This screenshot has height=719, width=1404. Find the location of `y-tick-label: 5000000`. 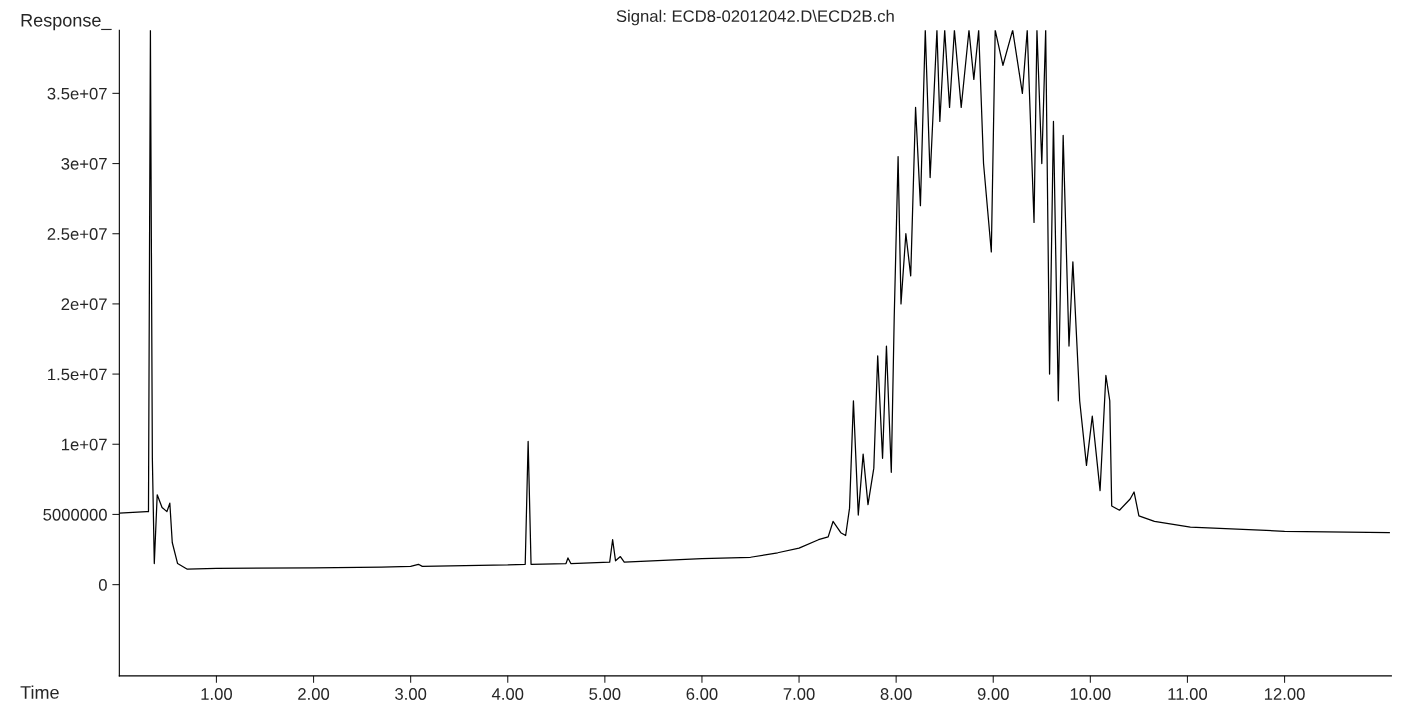

y-tick-label: 5000000 is located at coordinates (75, 514).